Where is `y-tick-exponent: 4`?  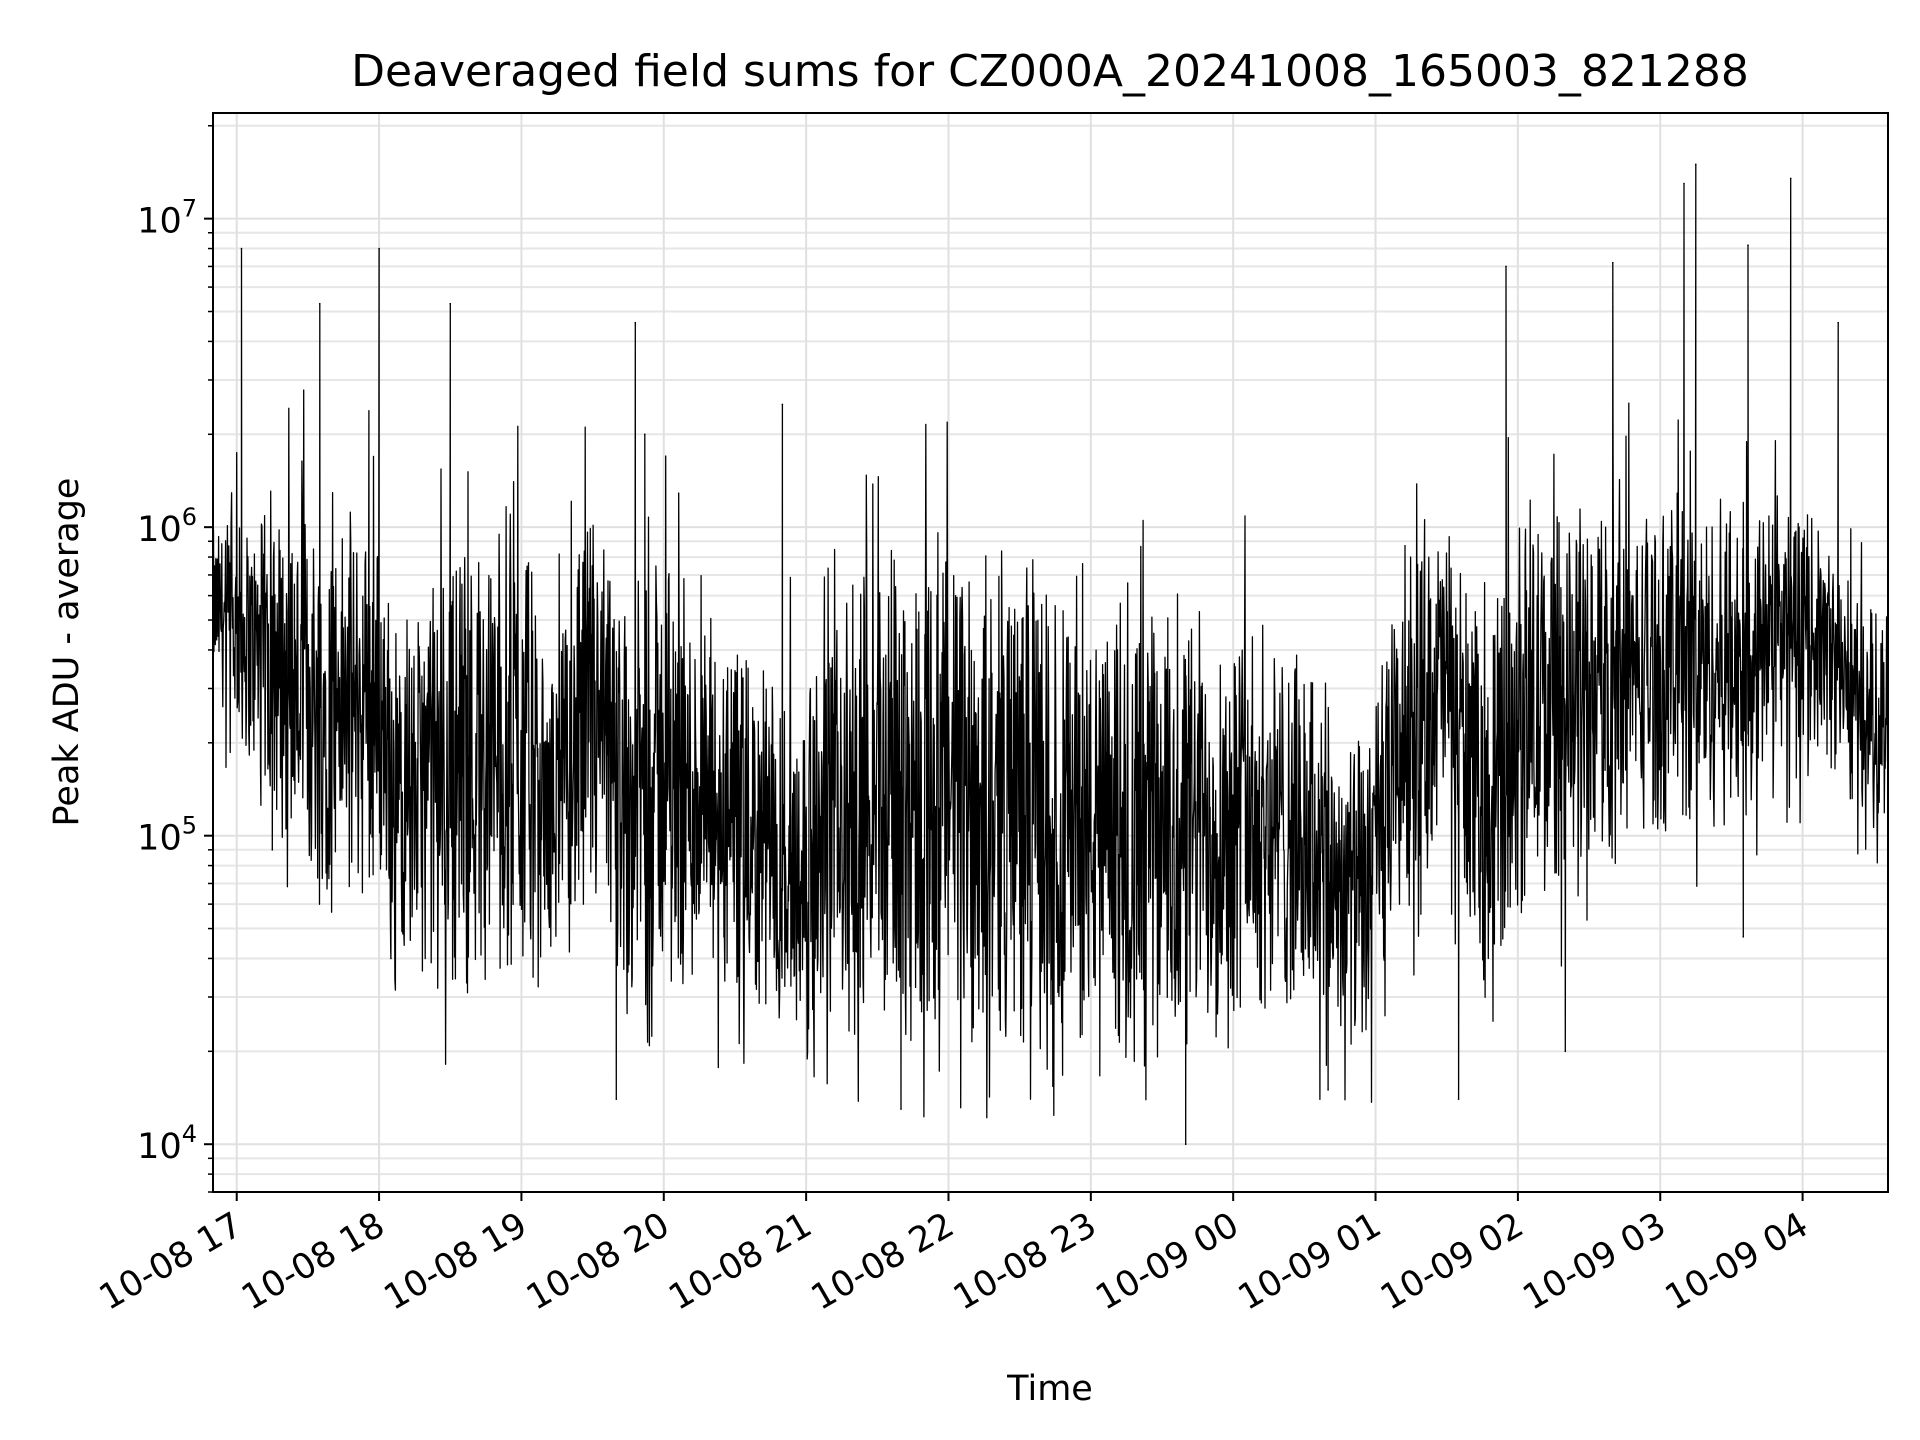 y-tick-exponent: 4 is located at coordinates (189, 1134).